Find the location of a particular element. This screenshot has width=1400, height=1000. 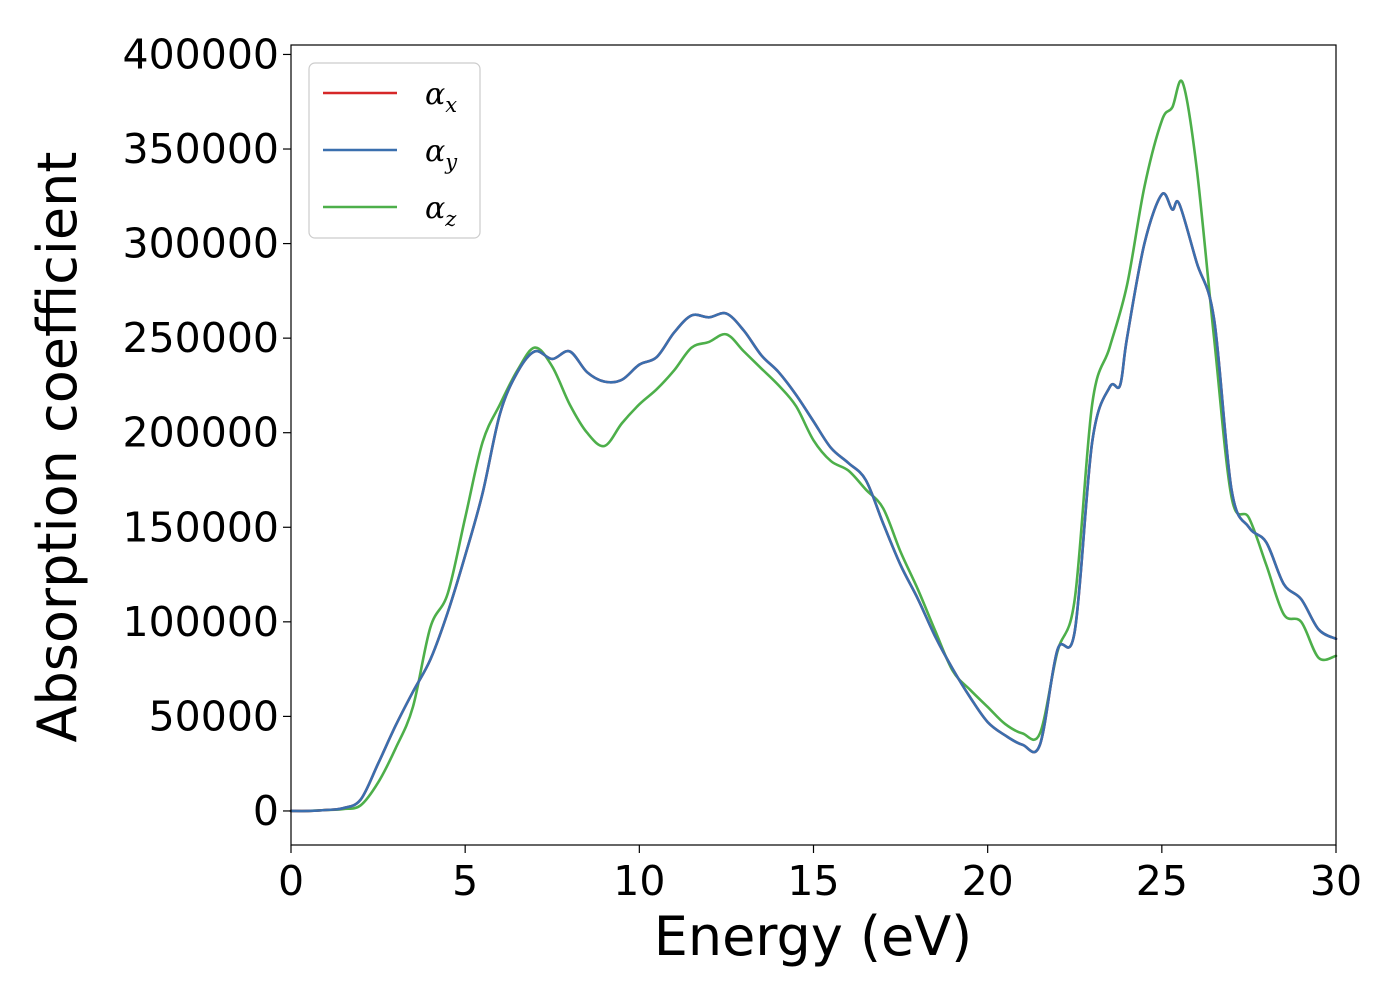

x-tick-label: 30 is located at coordinates (1336, 881).